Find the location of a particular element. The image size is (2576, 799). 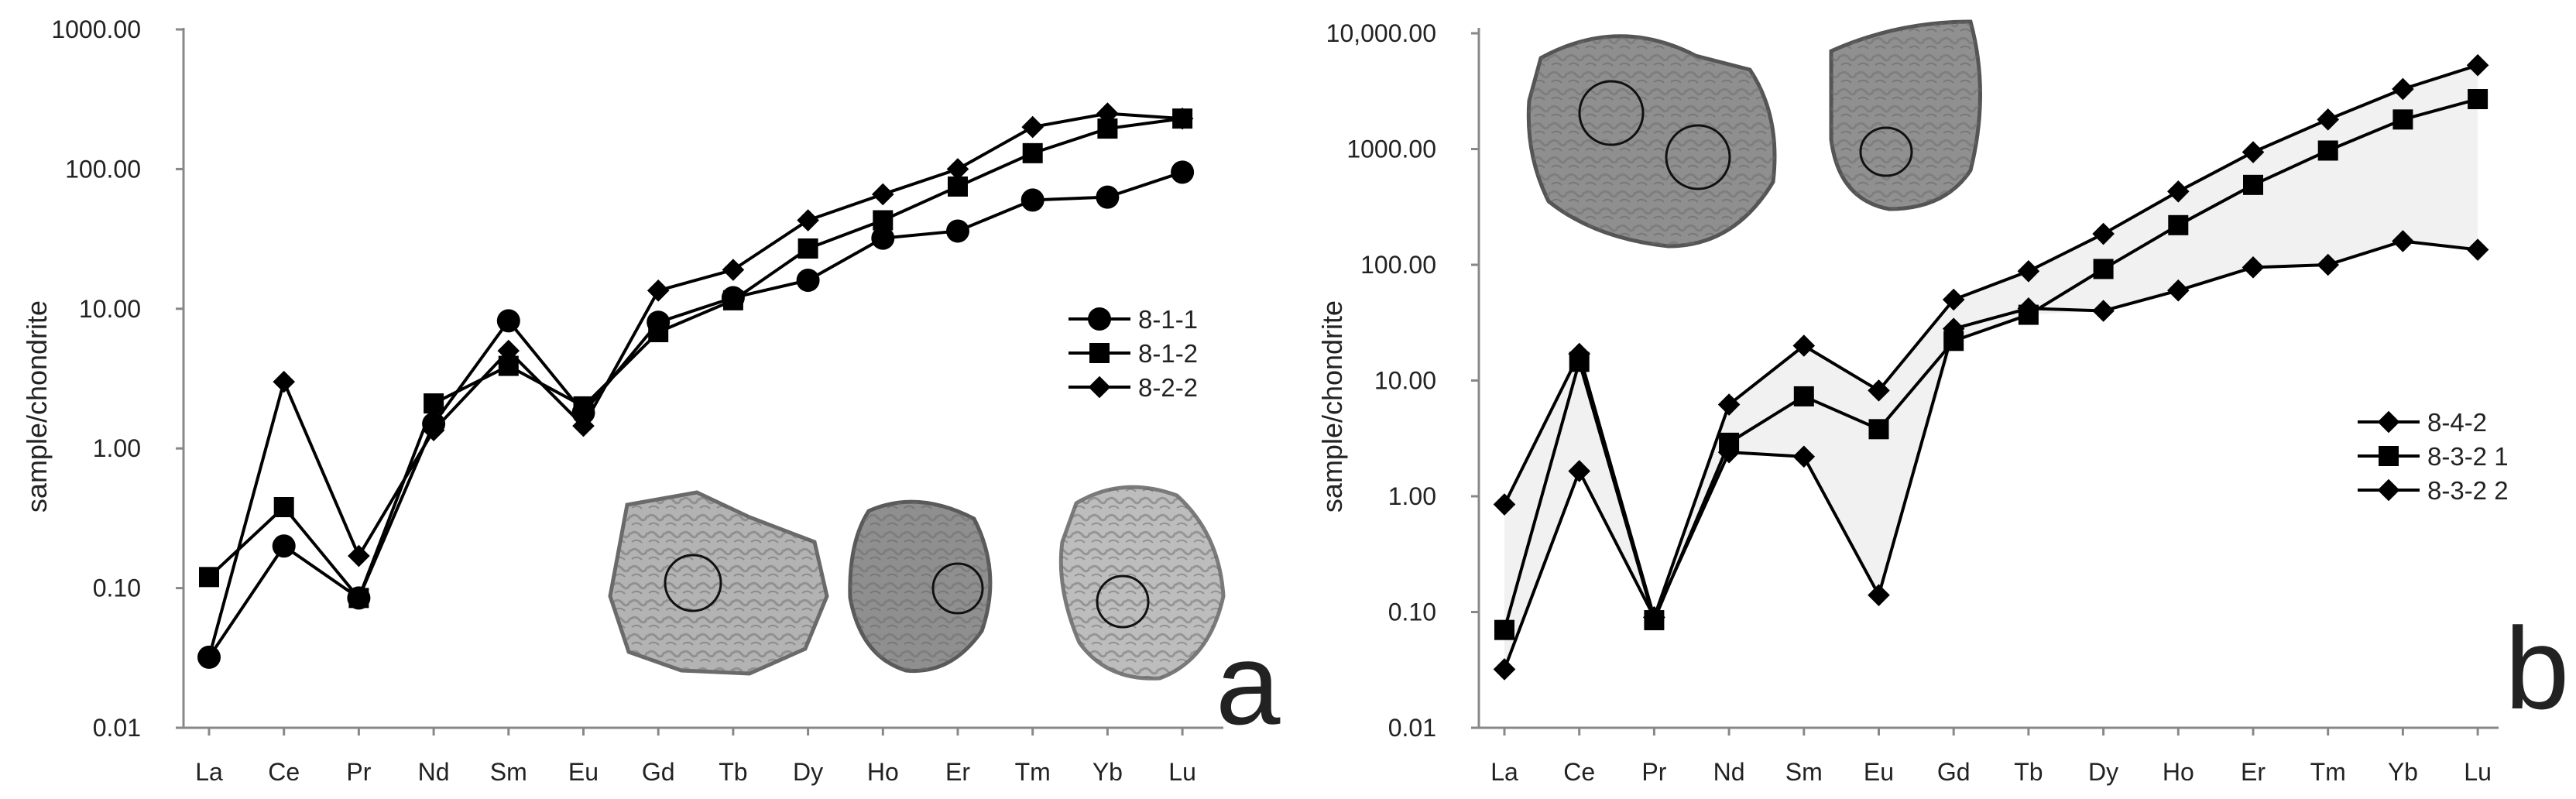

x-tick-label: Sm is located at coordinates (508, 772).